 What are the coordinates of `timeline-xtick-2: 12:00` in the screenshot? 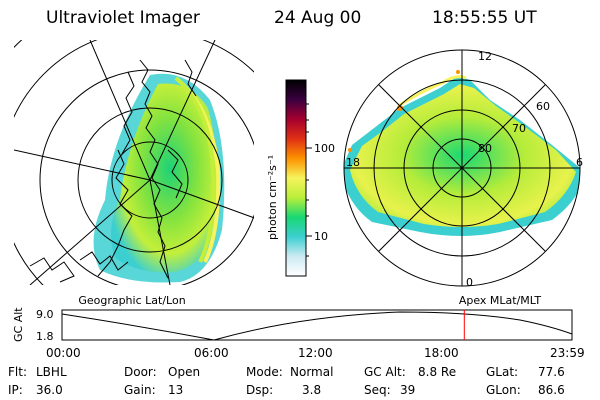 It's located at (315, 353).